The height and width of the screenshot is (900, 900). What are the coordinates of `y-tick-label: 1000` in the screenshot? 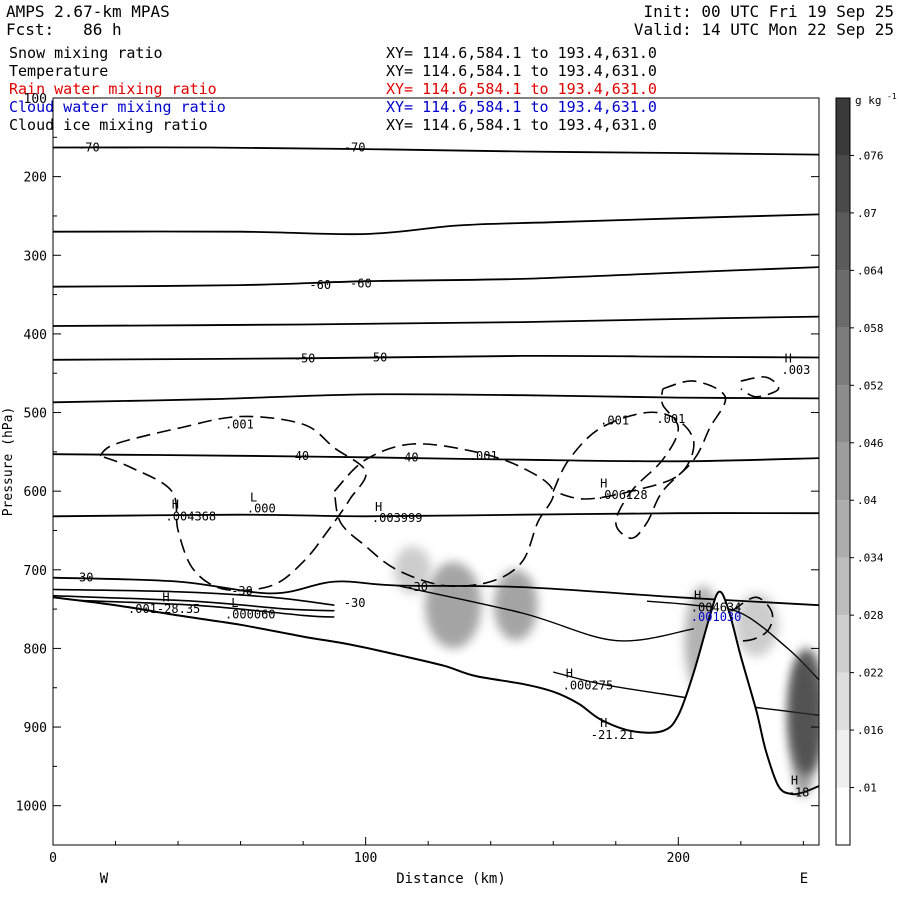 It's located at (31, 807).